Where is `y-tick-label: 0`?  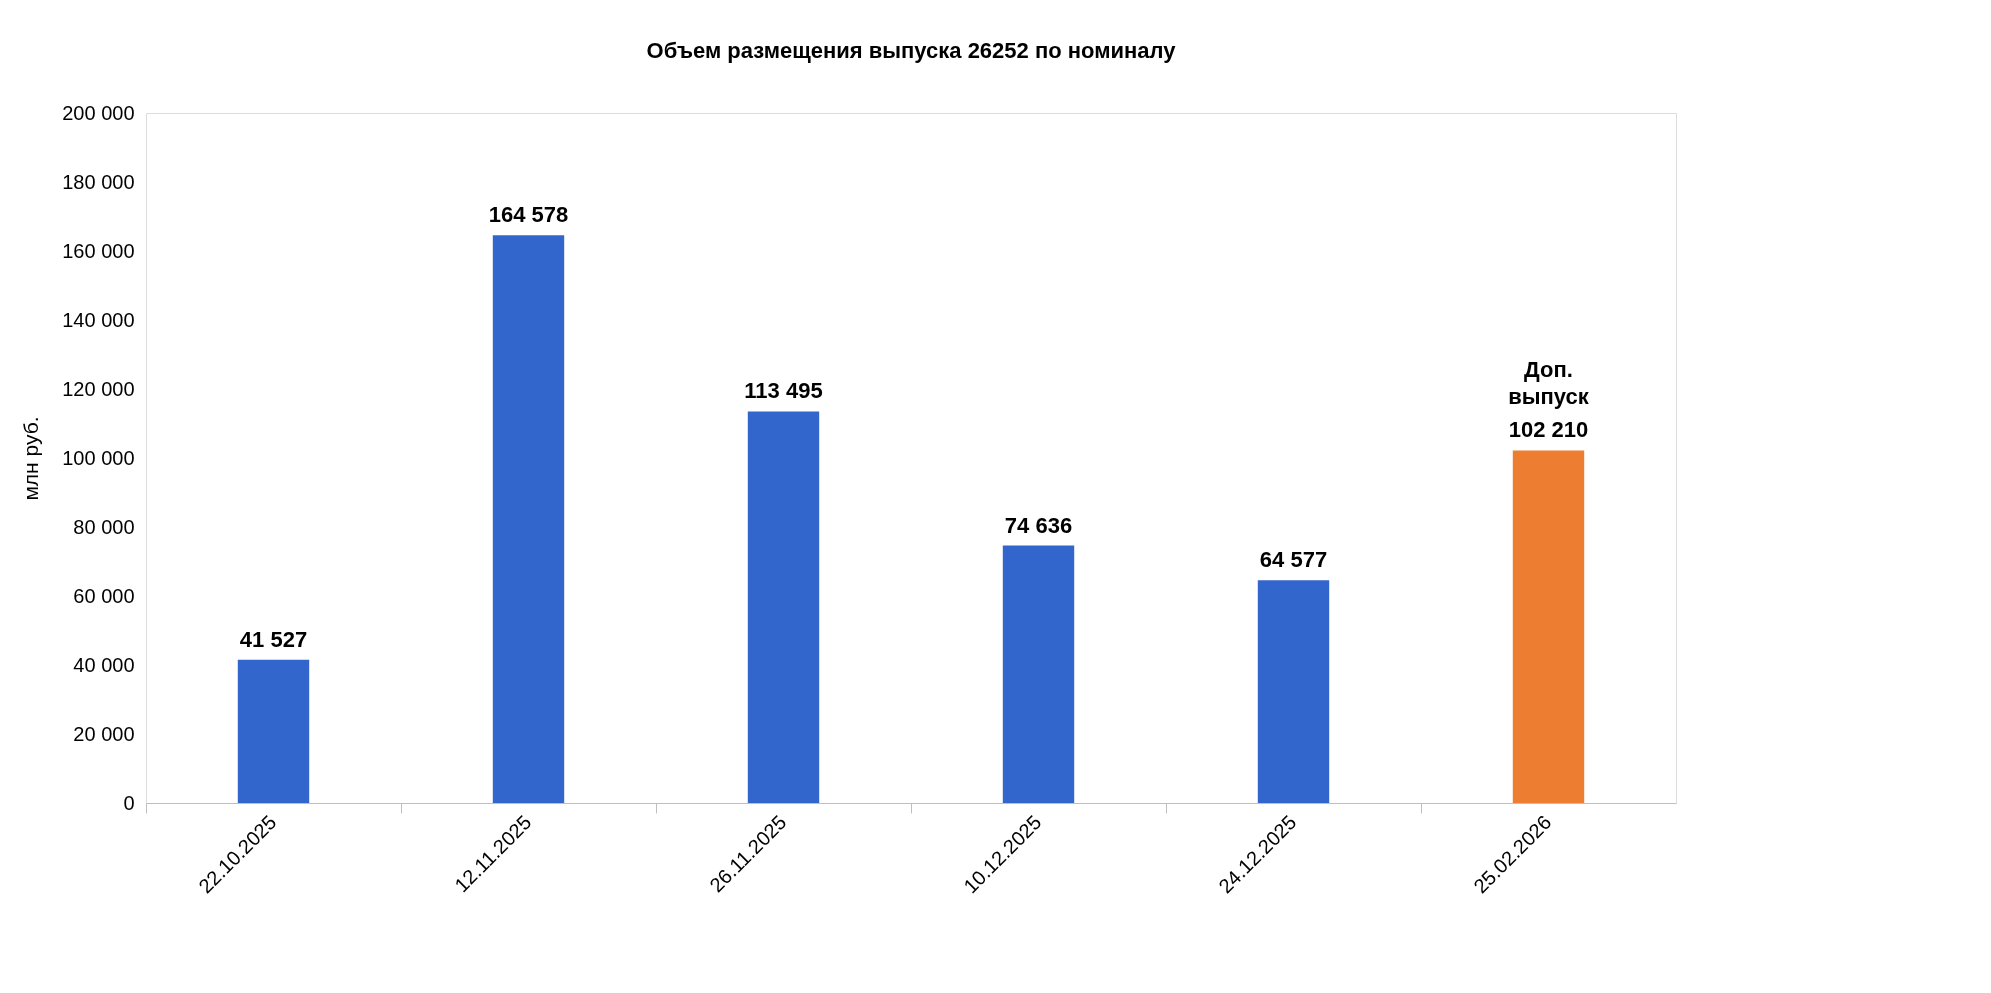 y-tick-label: 0 is located at coordinates (129, 802).